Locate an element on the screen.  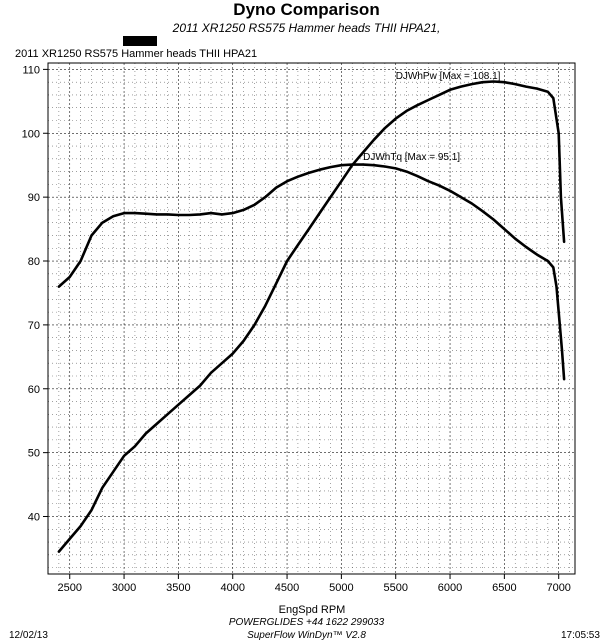
y-tick-label: 50 is located at coordinates (34, 454).